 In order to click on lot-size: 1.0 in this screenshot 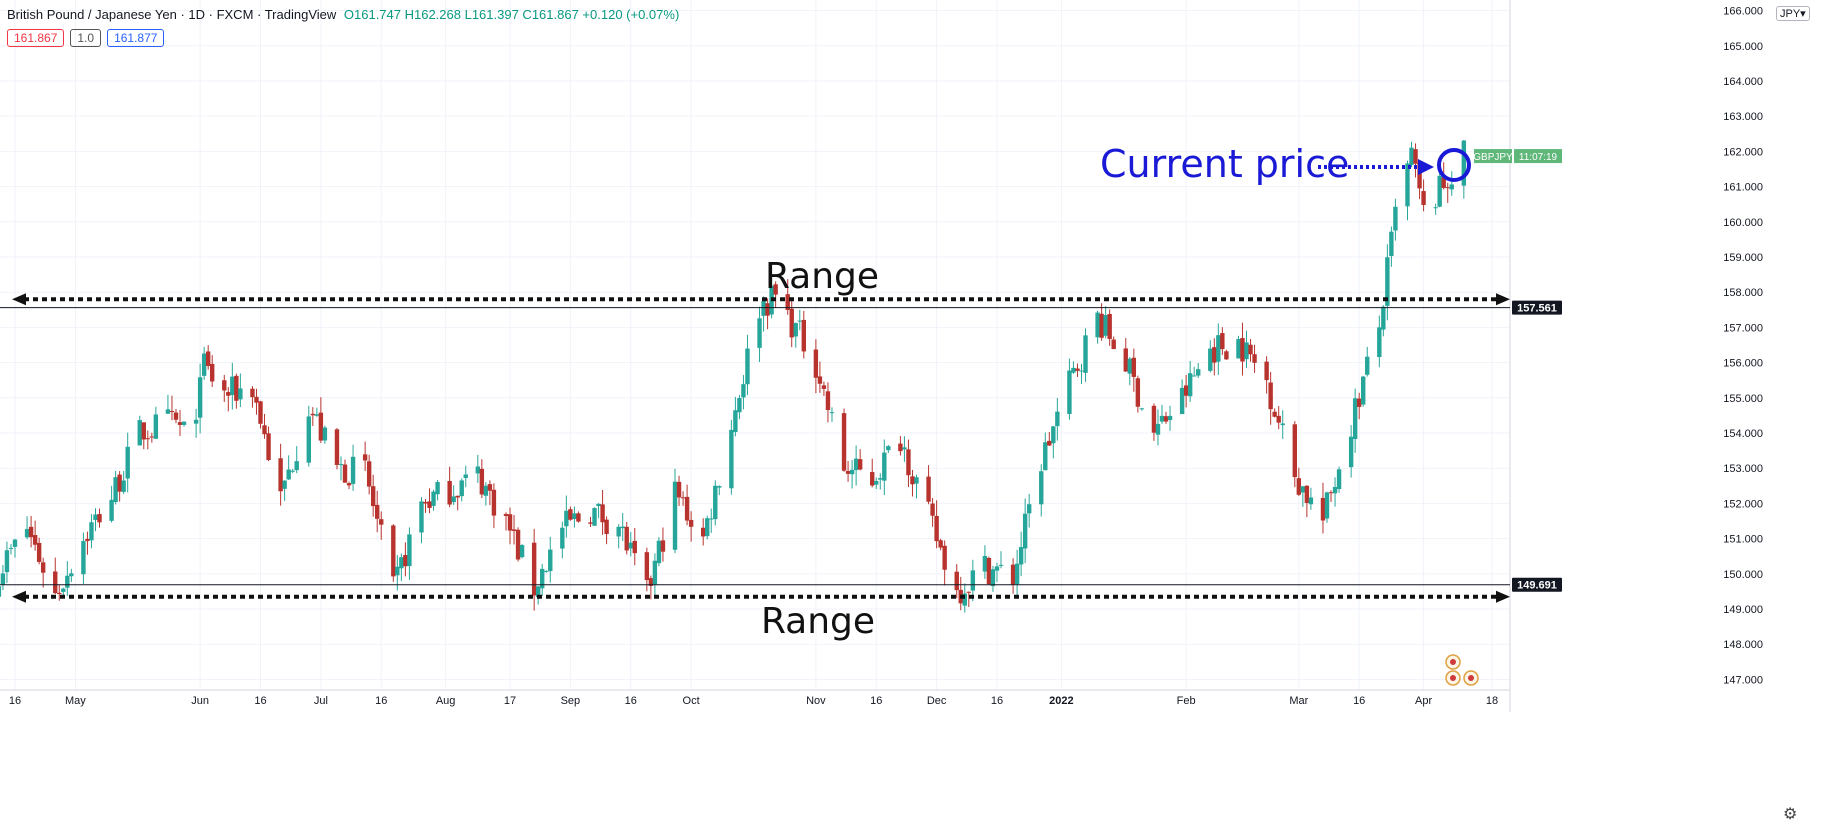, I will do `click(86, 38)`.